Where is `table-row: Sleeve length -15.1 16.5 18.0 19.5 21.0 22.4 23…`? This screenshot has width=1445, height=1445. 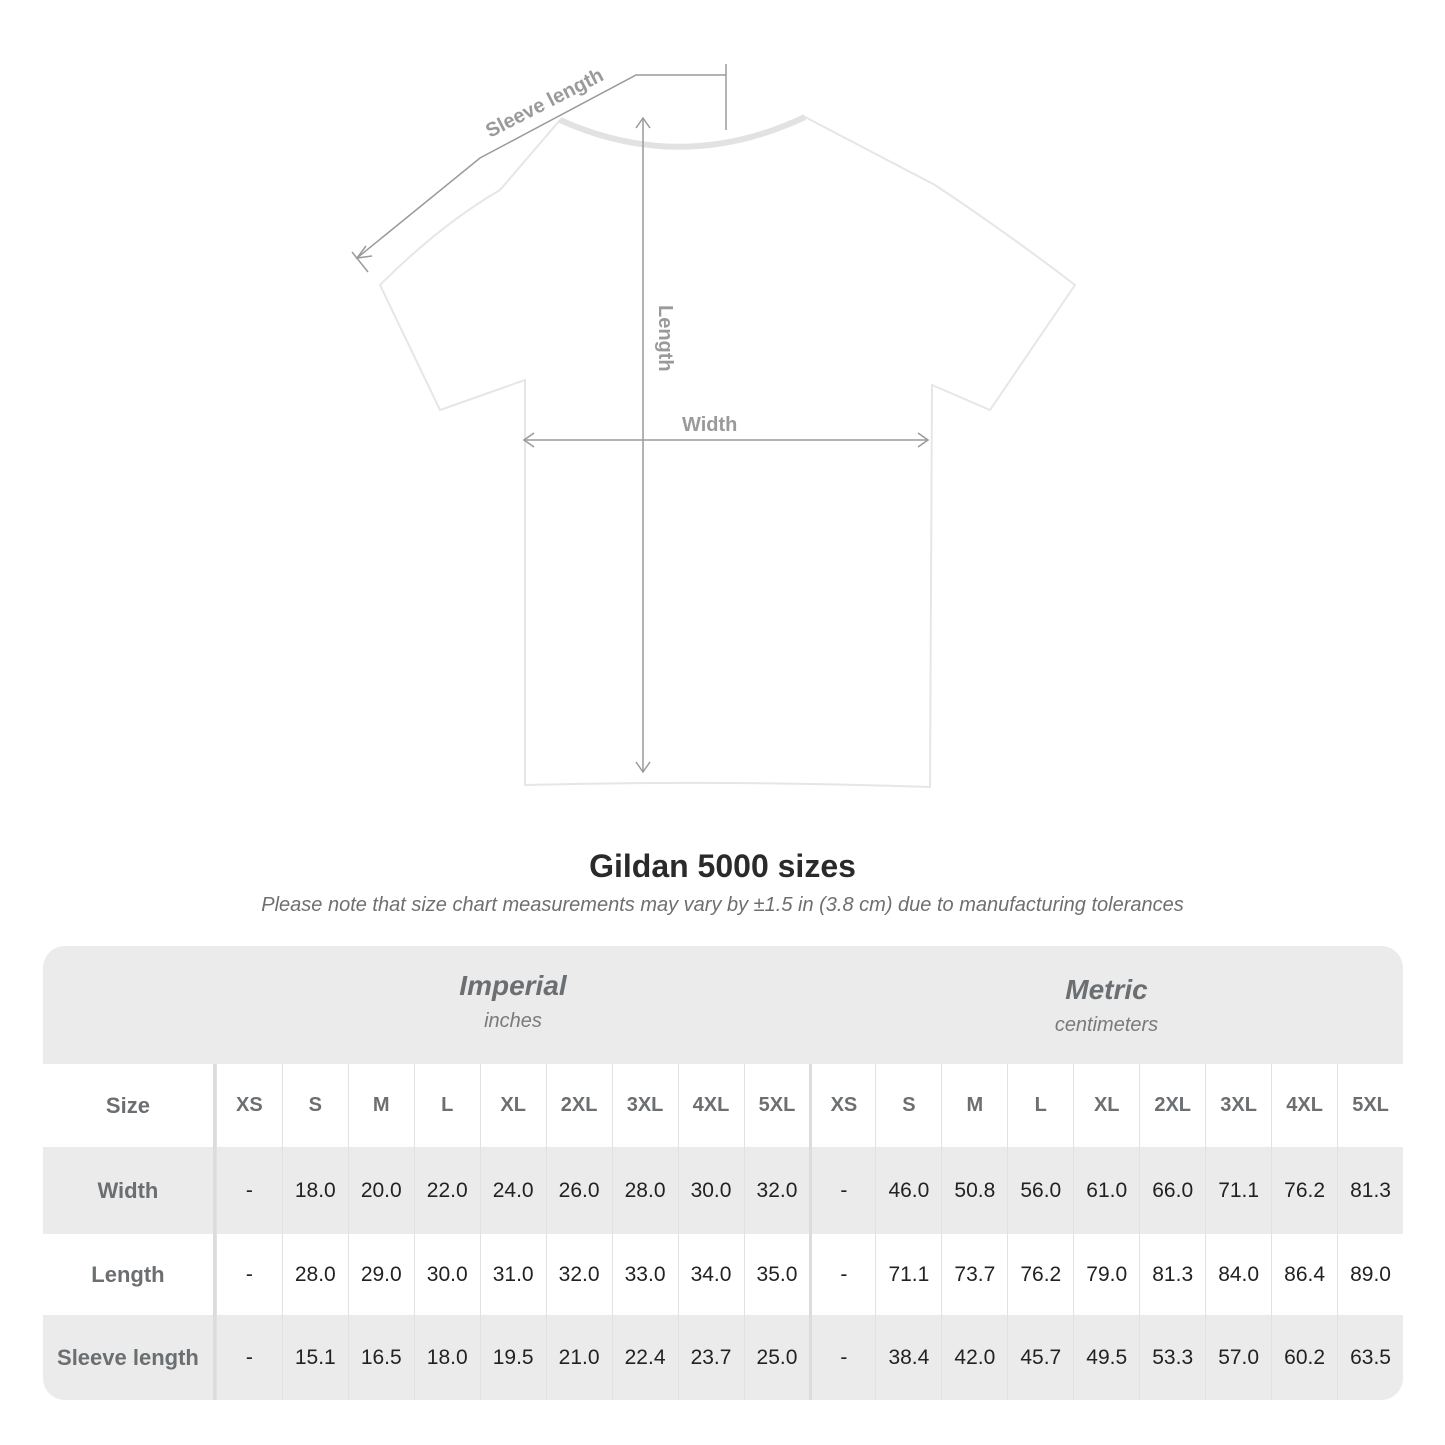
table-row: Sleeve length -15.1 16.5 18.0 19.5 21.0 22.4 23… is located at coordinates (723, 1357).